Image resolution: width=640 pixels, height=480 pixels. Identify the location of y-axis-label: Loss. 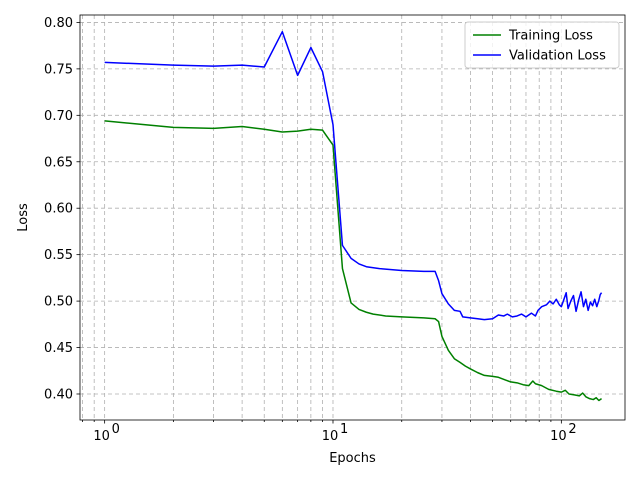
(23, 217).